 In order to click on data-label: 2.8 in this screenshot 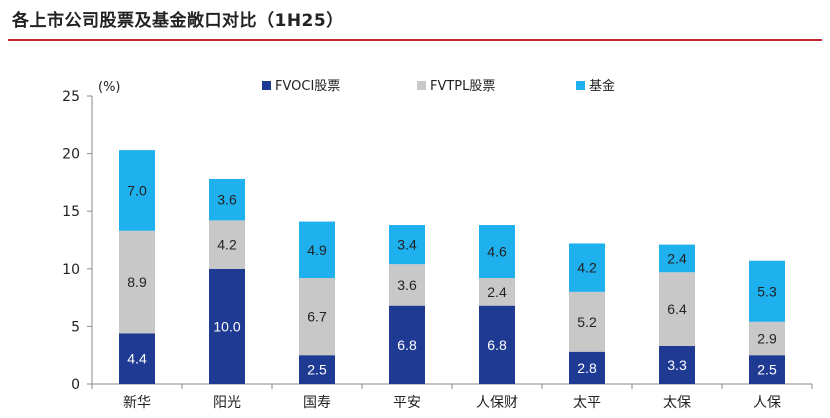, I will do `click(587, 368)`.